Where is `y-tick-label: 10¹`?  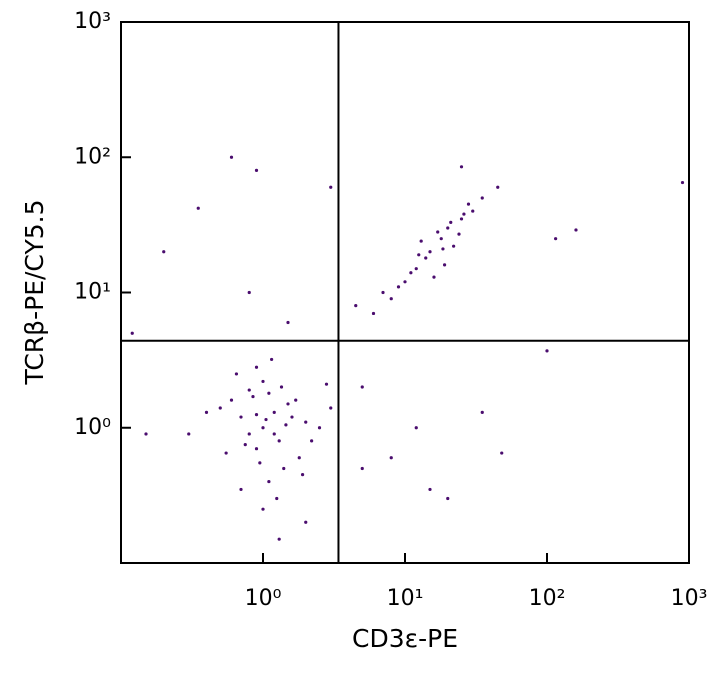
y-tick-label: 10¹ is located at coordinates (92, 292).